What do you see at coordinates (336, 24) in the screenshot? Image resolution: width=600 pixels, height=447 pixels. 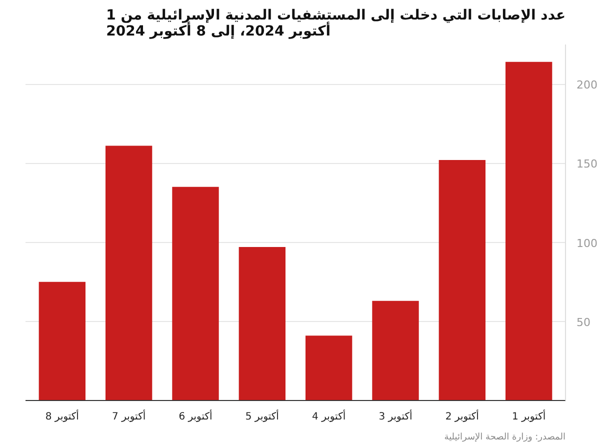 I see `chart-title: عدد الإصابات التي دخلت إلى المستشفيات المدنية الإسرائيلية من 1 أكتوبر 2024، إلى 8 أكتوبر 2024` at bounding box center [336, 24].